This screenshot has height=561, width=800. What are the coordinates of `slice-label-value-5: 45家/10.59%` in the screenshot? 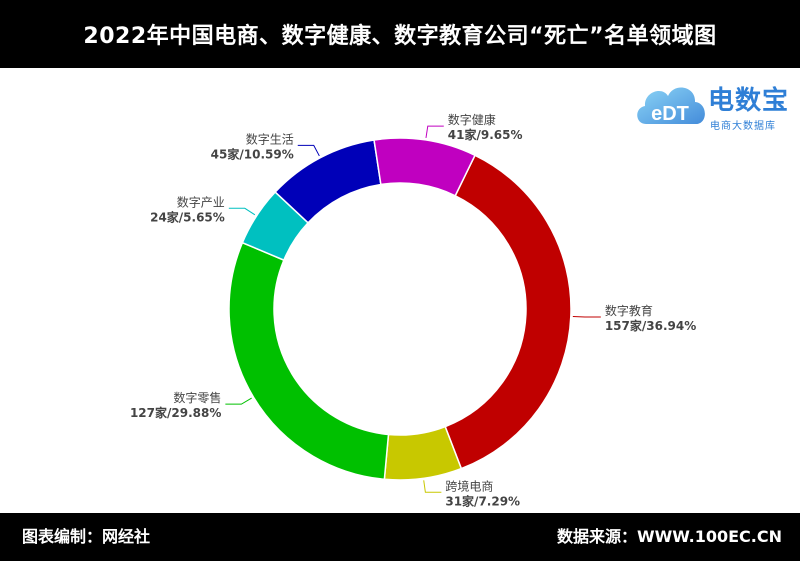 It's located at (252, 153).